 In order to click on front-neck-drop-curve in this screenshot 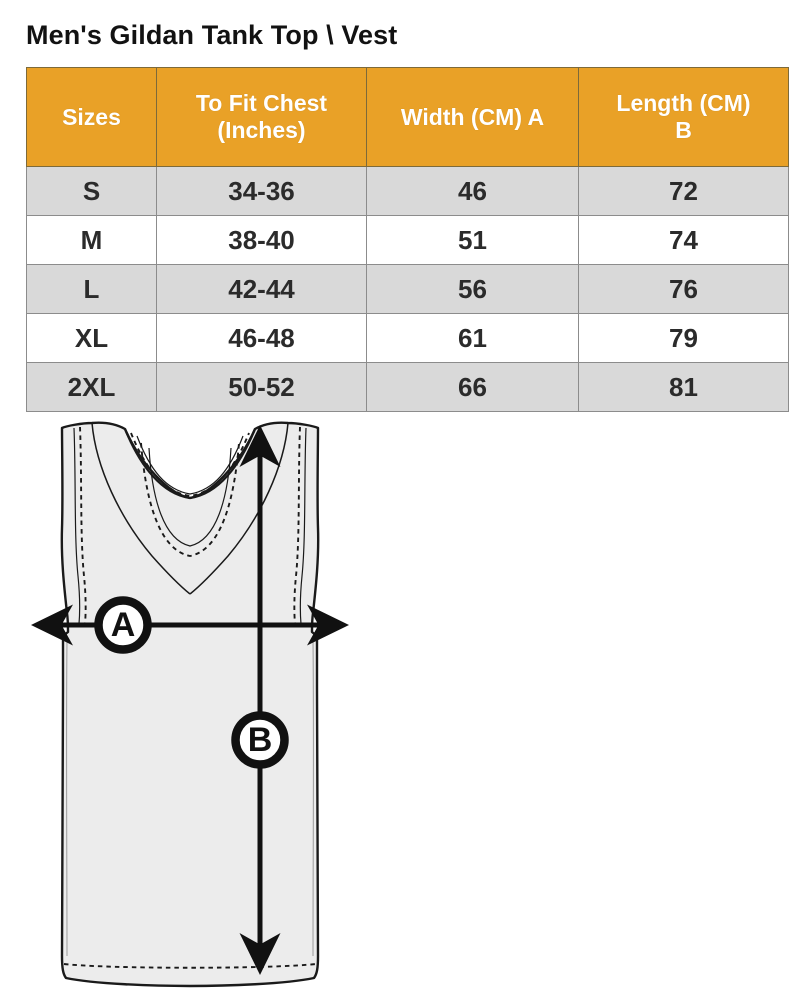, I will do `click(190, 497)`.